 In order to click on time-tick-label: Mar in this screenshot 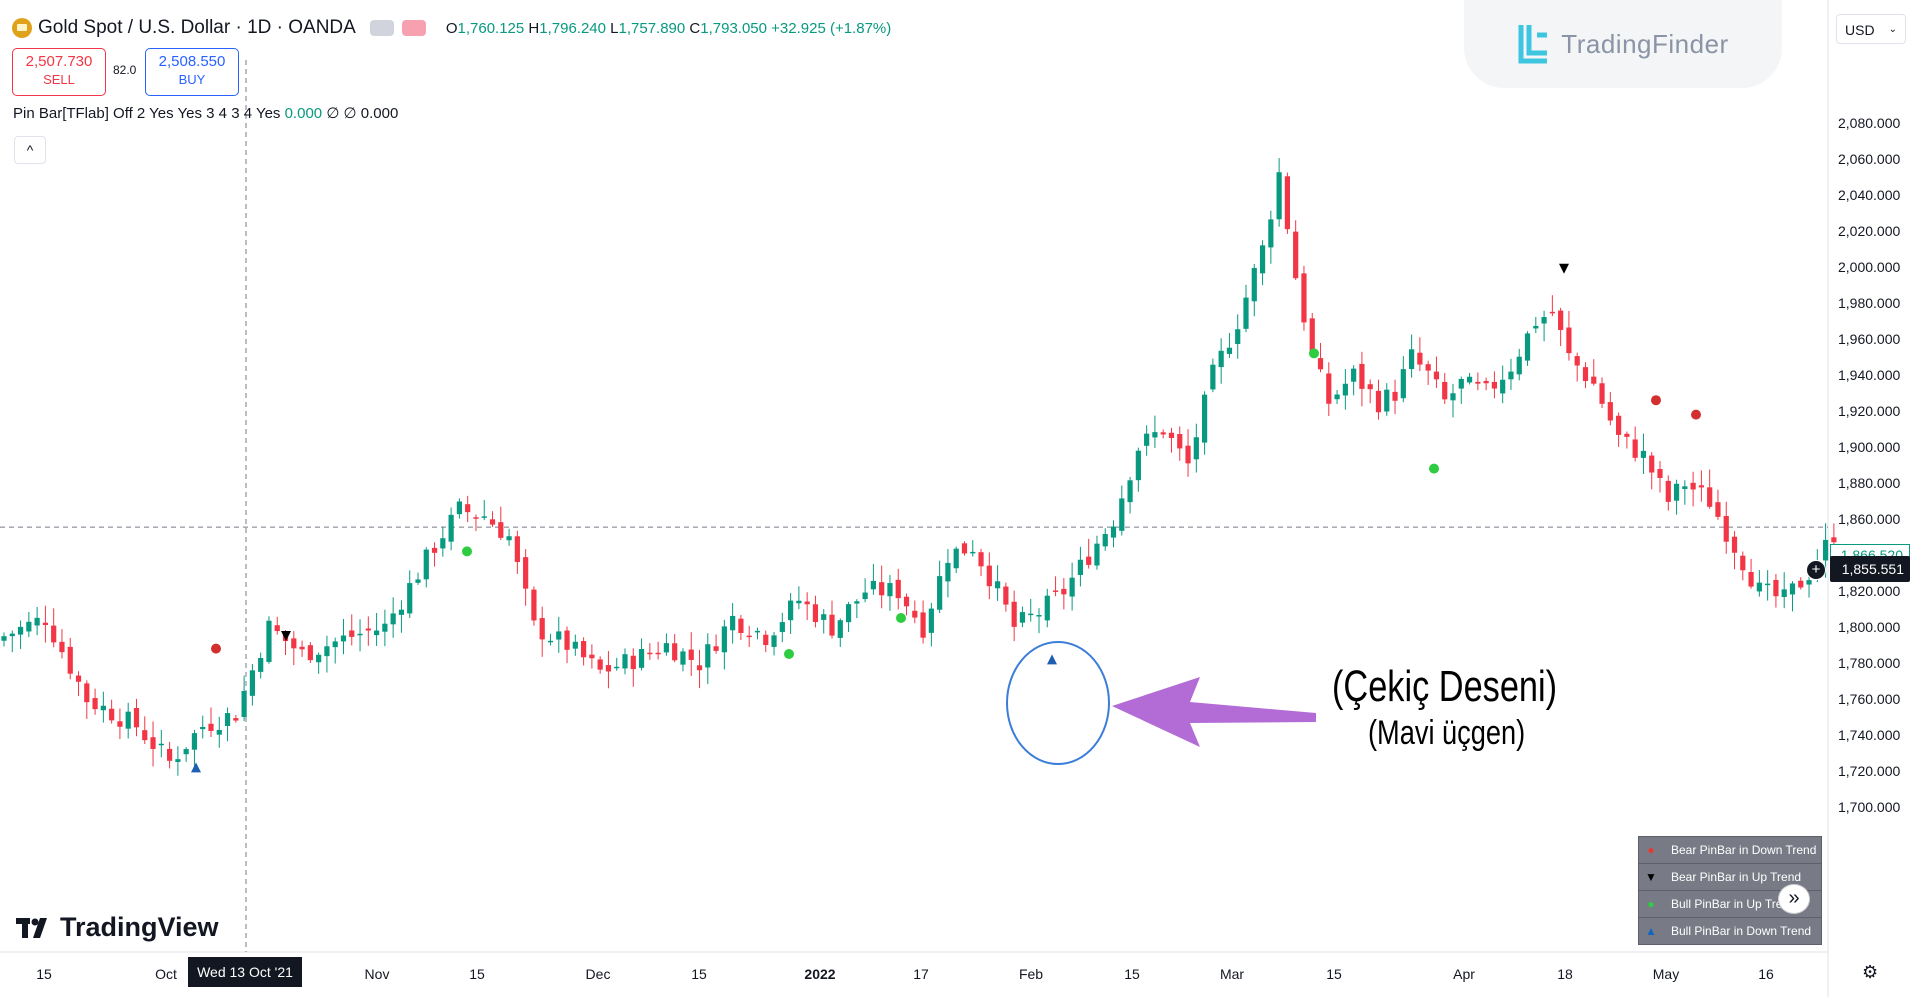, I will do `click(1232, 974)`.